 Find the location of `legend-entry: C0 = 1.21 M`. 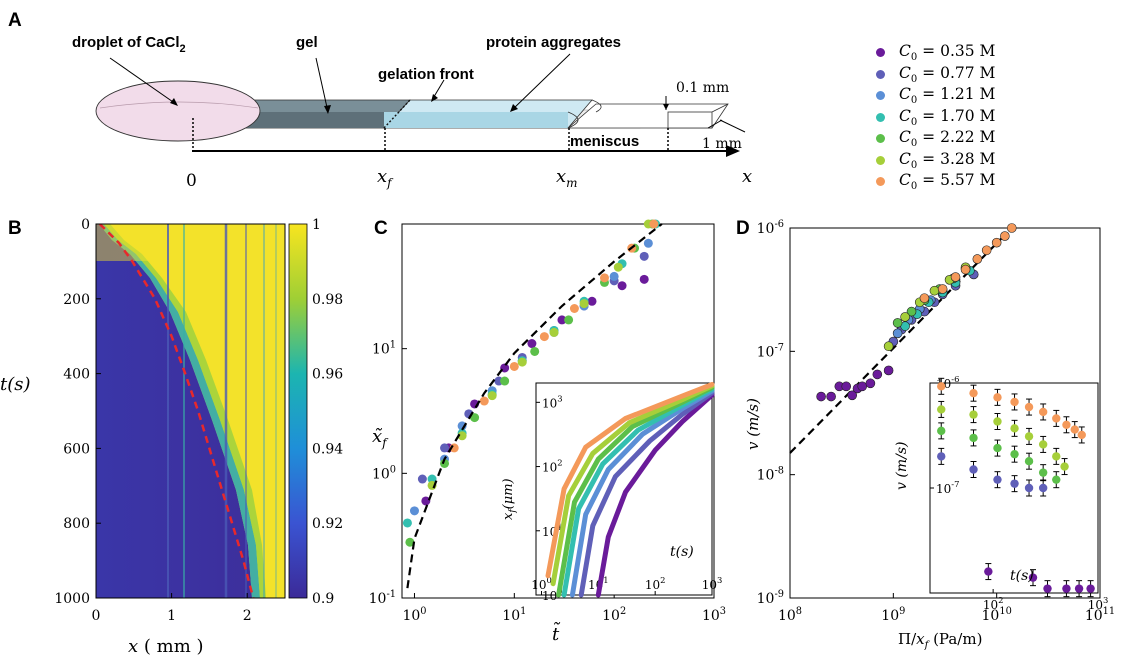

legend-entry: C0 = 1.21 M is located at coordinates (991, 96).